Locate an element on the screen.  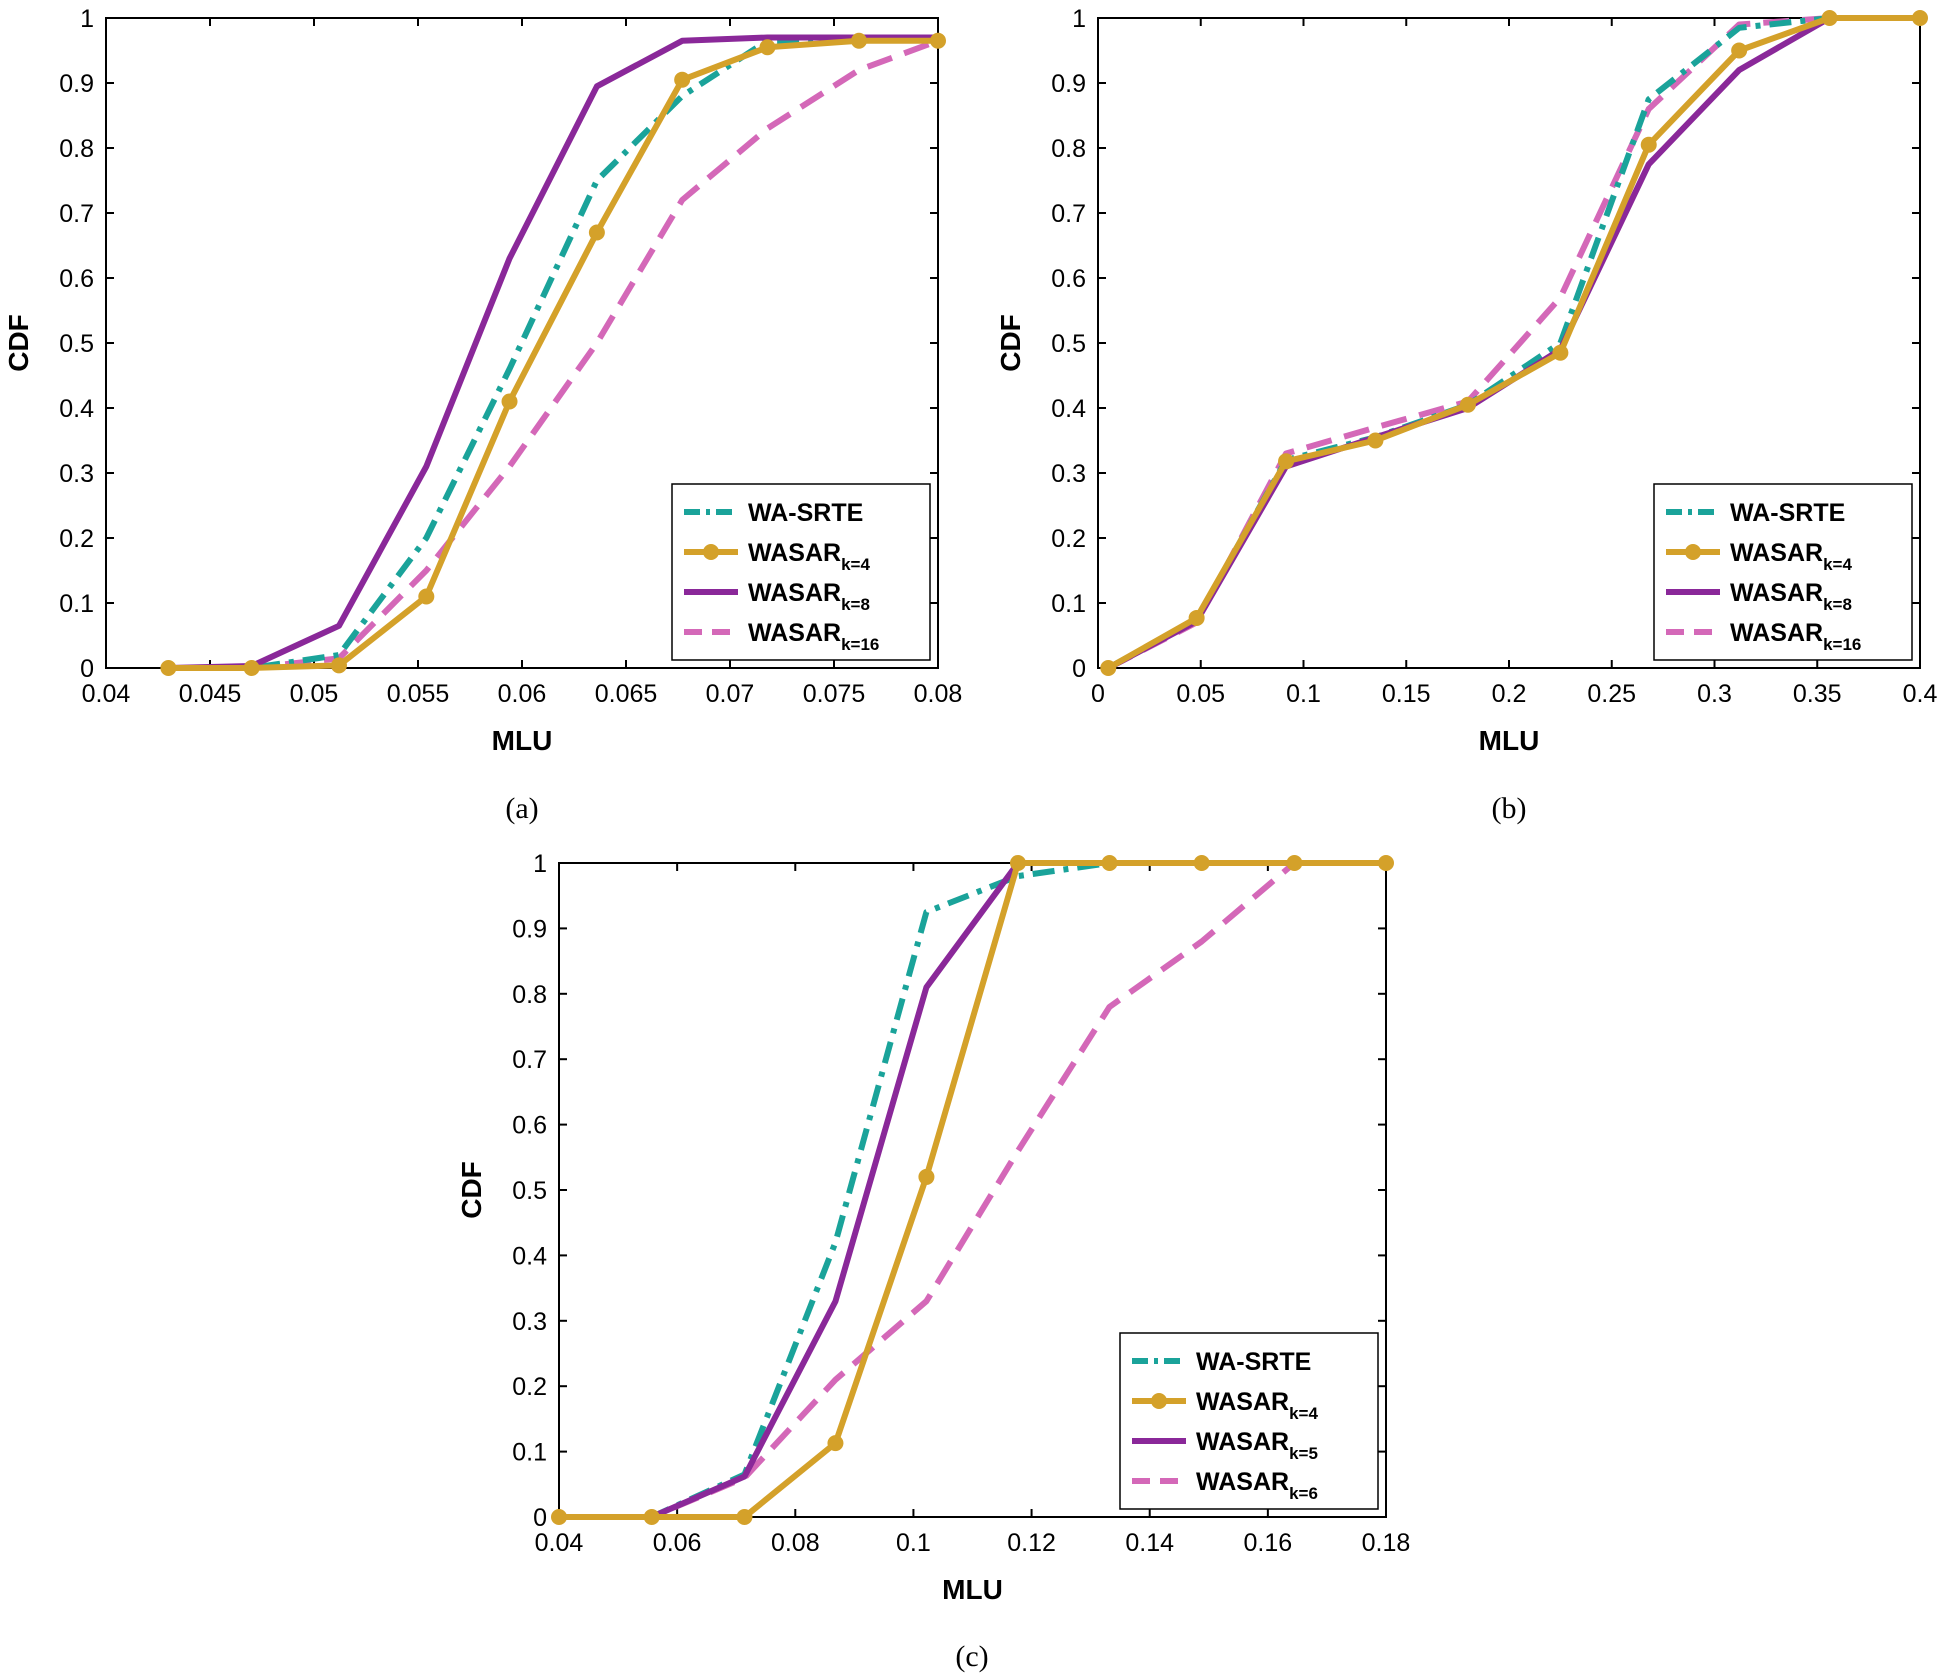
y-tick-label: 0.7 is located at coordinates (76, 214).